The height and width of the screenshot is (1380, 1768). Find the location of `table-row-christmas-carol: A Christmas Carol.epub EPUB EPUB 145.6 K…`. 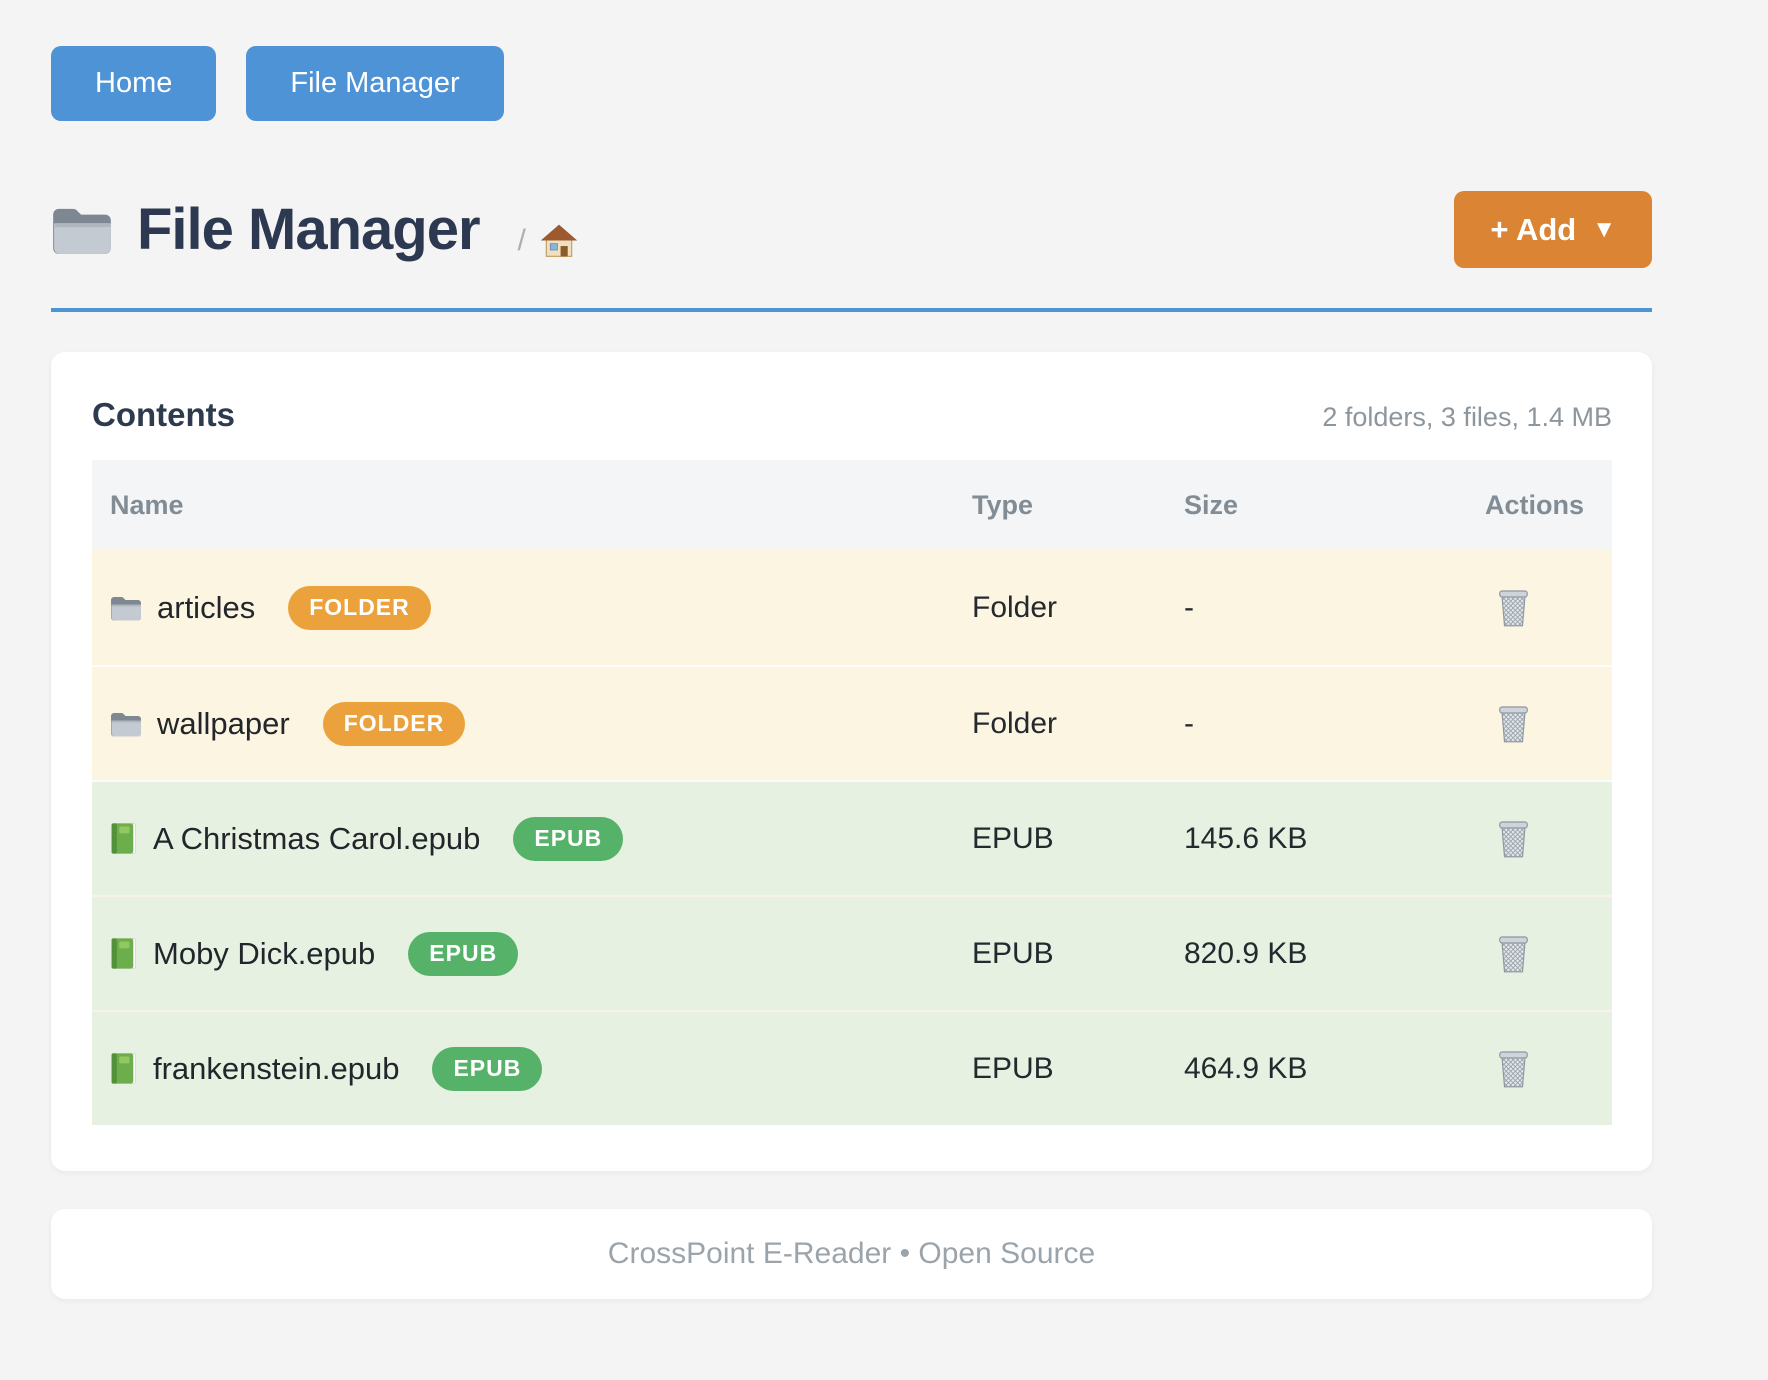

table-row-christmas-carol: A Christmas Carol.epub EPUB EPUB 145.6 K… is located at coordinates (852, 837).